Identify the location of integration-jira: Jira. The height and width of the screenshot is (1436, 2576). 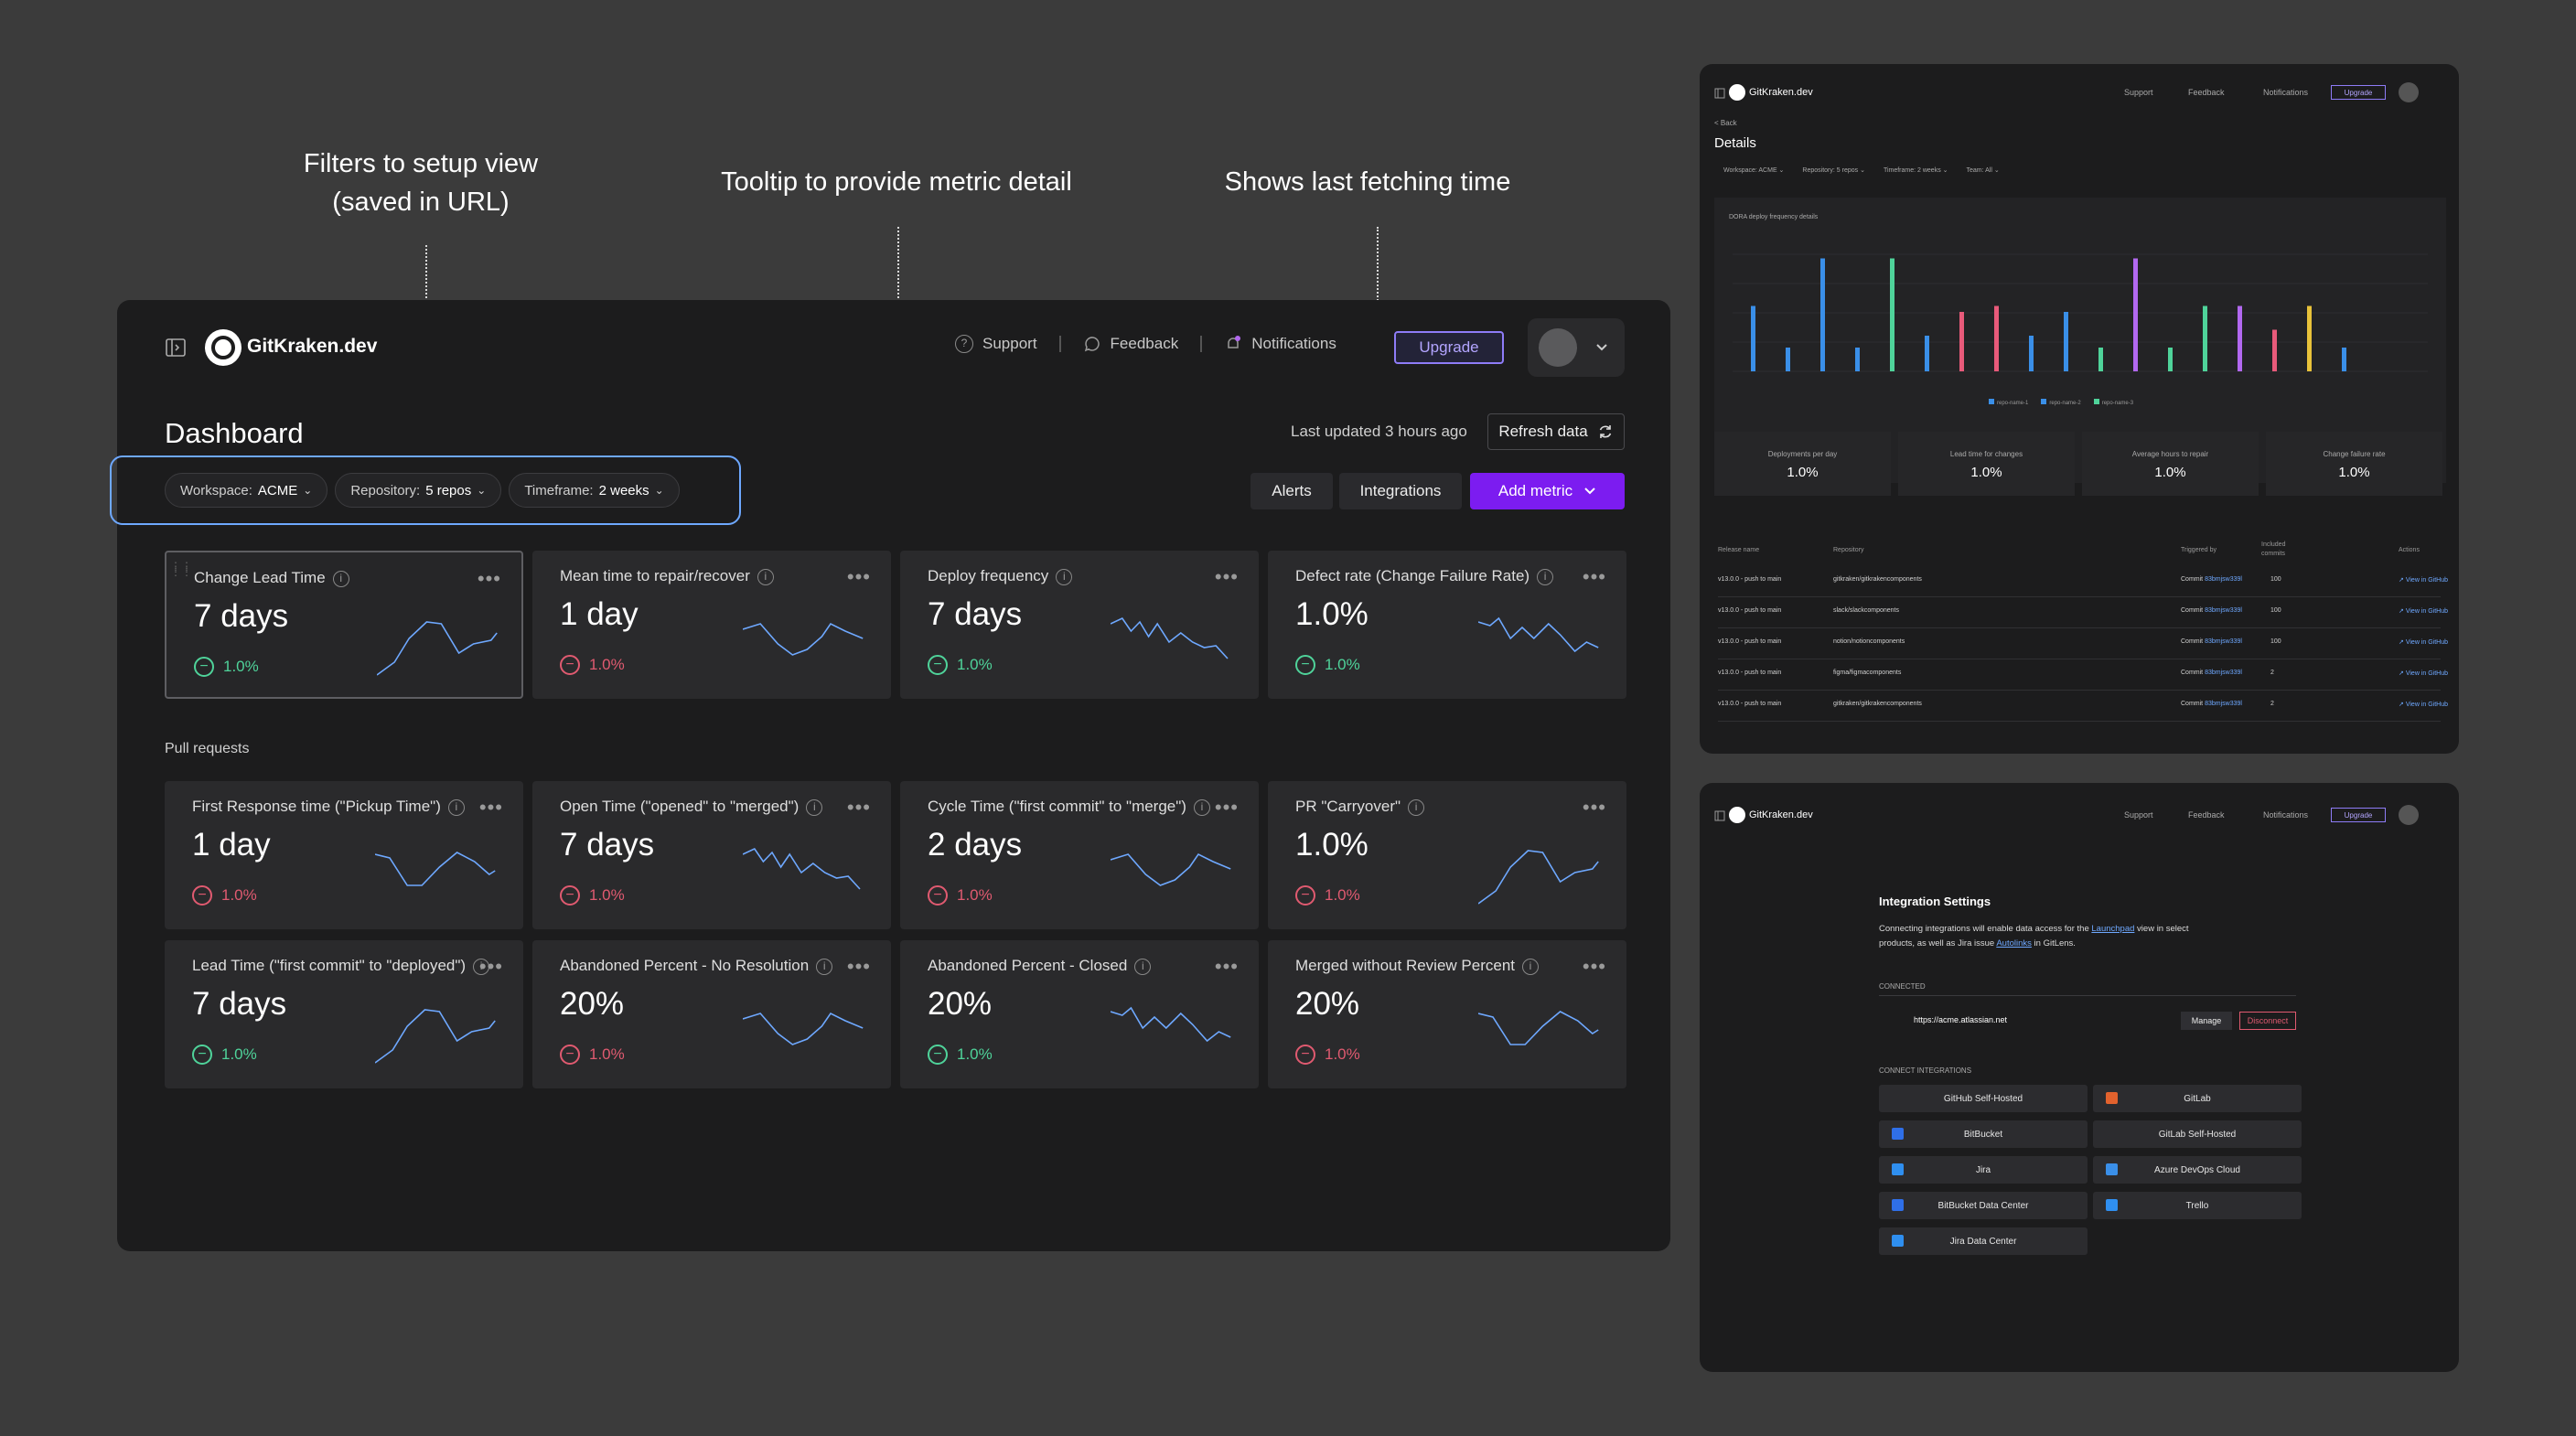
(1984, 1170).